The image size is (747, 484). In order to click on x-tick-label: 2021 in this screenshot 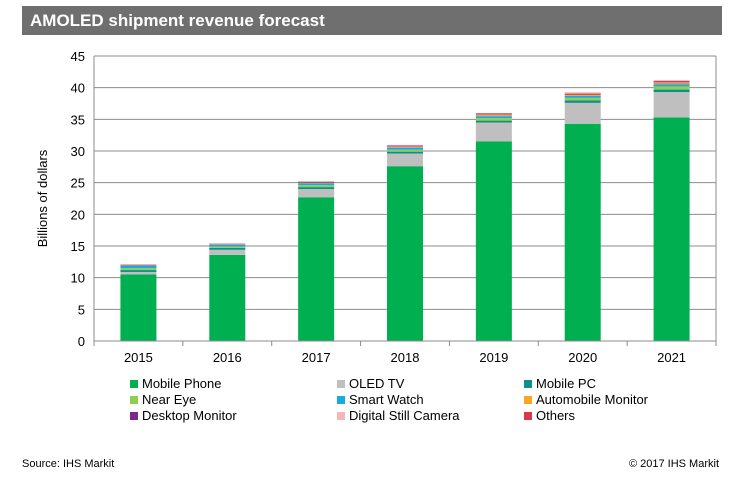, I will do `click(671, 357)`.